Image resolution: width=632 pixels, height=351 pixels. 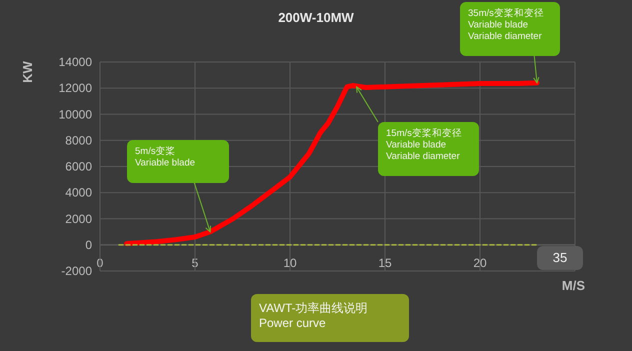 What do you see at coordinates (78, 167) in the screenshot?
I see `y-tick-label: 6000` at bounding box center [78, 167].